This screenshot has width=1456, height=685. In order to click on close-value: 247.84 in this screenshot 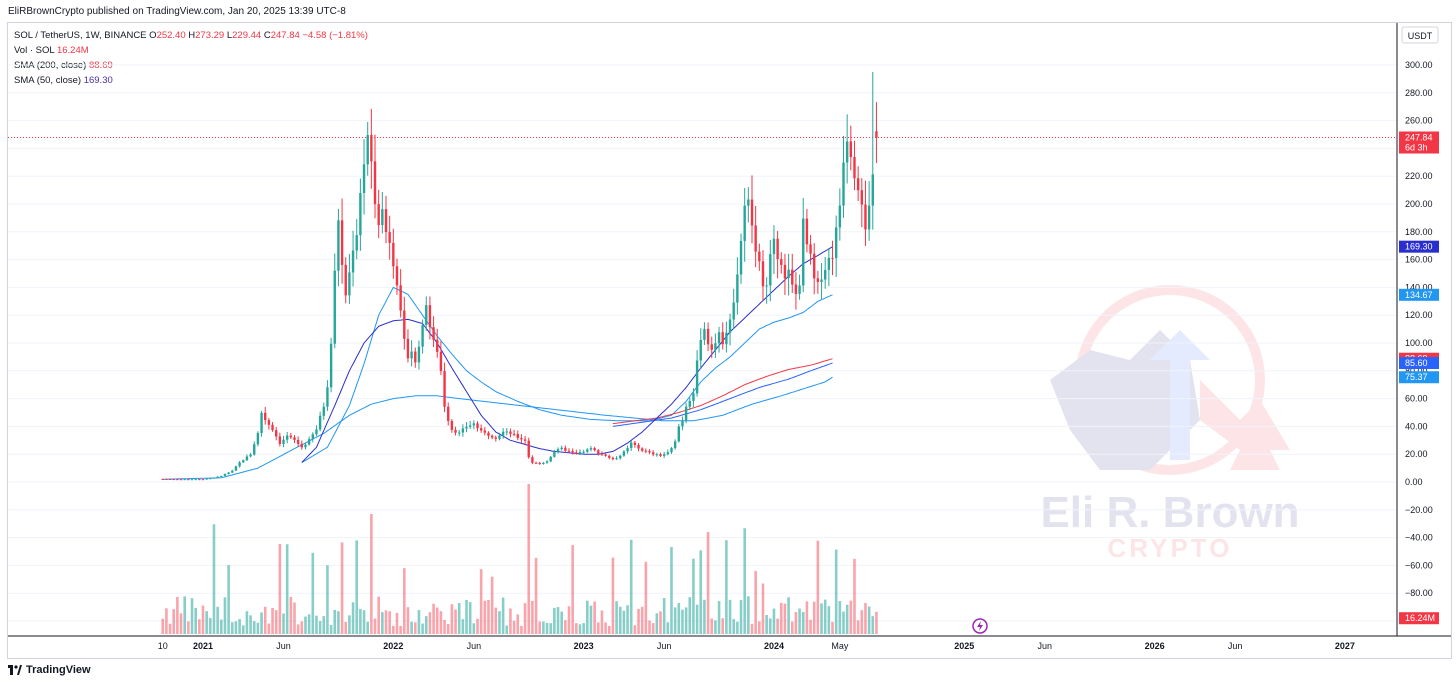, I will do `click(285, 35)`.